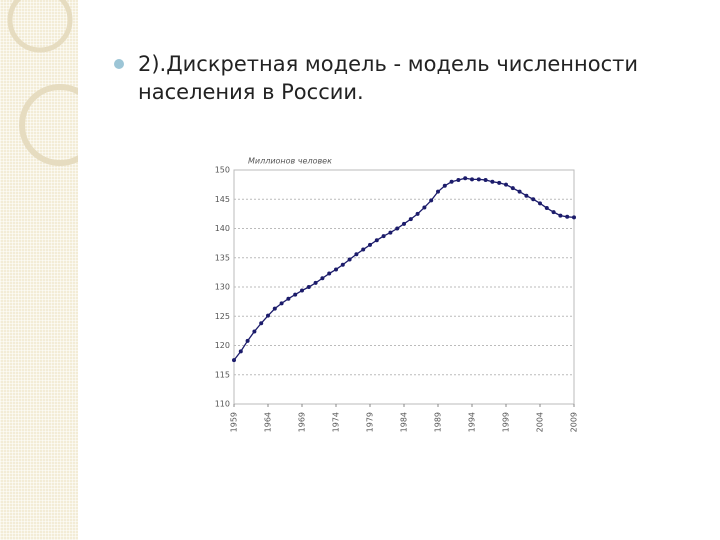  I want to click on x-tick-label: 1989, so click(438, 422).